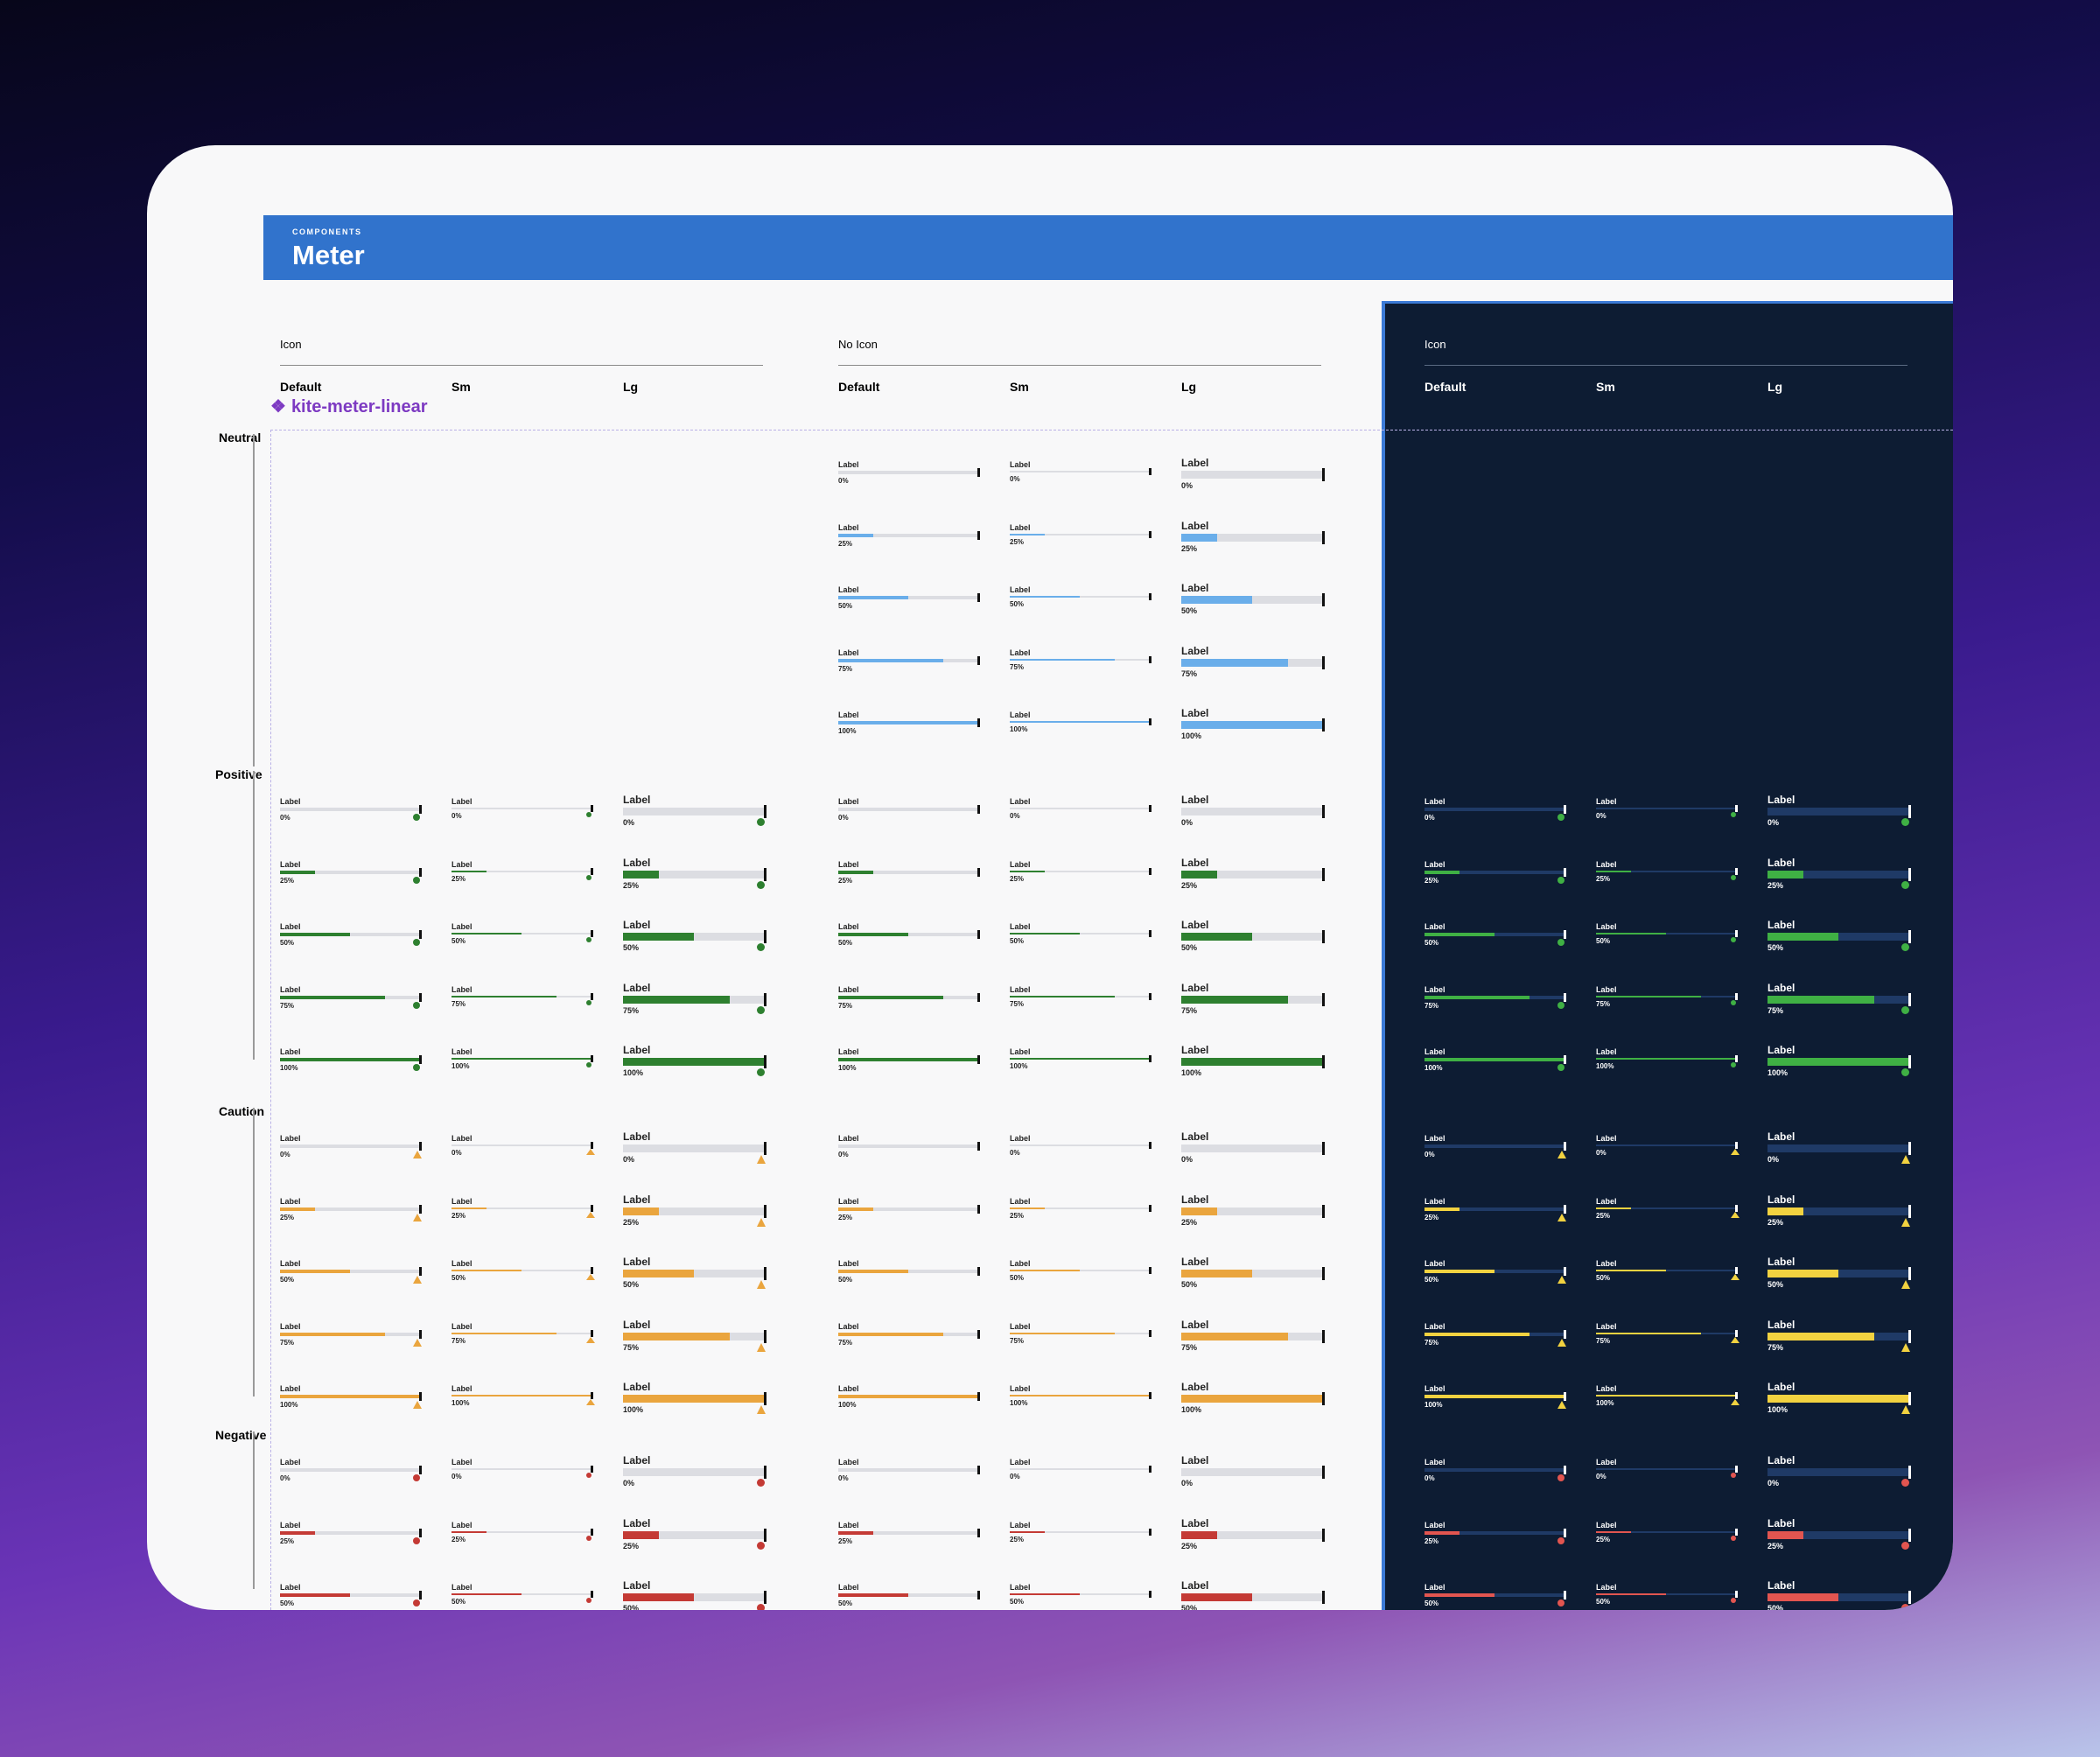  What do you see at coordinates (278, 406) in the screenshot?
I see `component-icon: ❖` at bounding box center [278, 406].